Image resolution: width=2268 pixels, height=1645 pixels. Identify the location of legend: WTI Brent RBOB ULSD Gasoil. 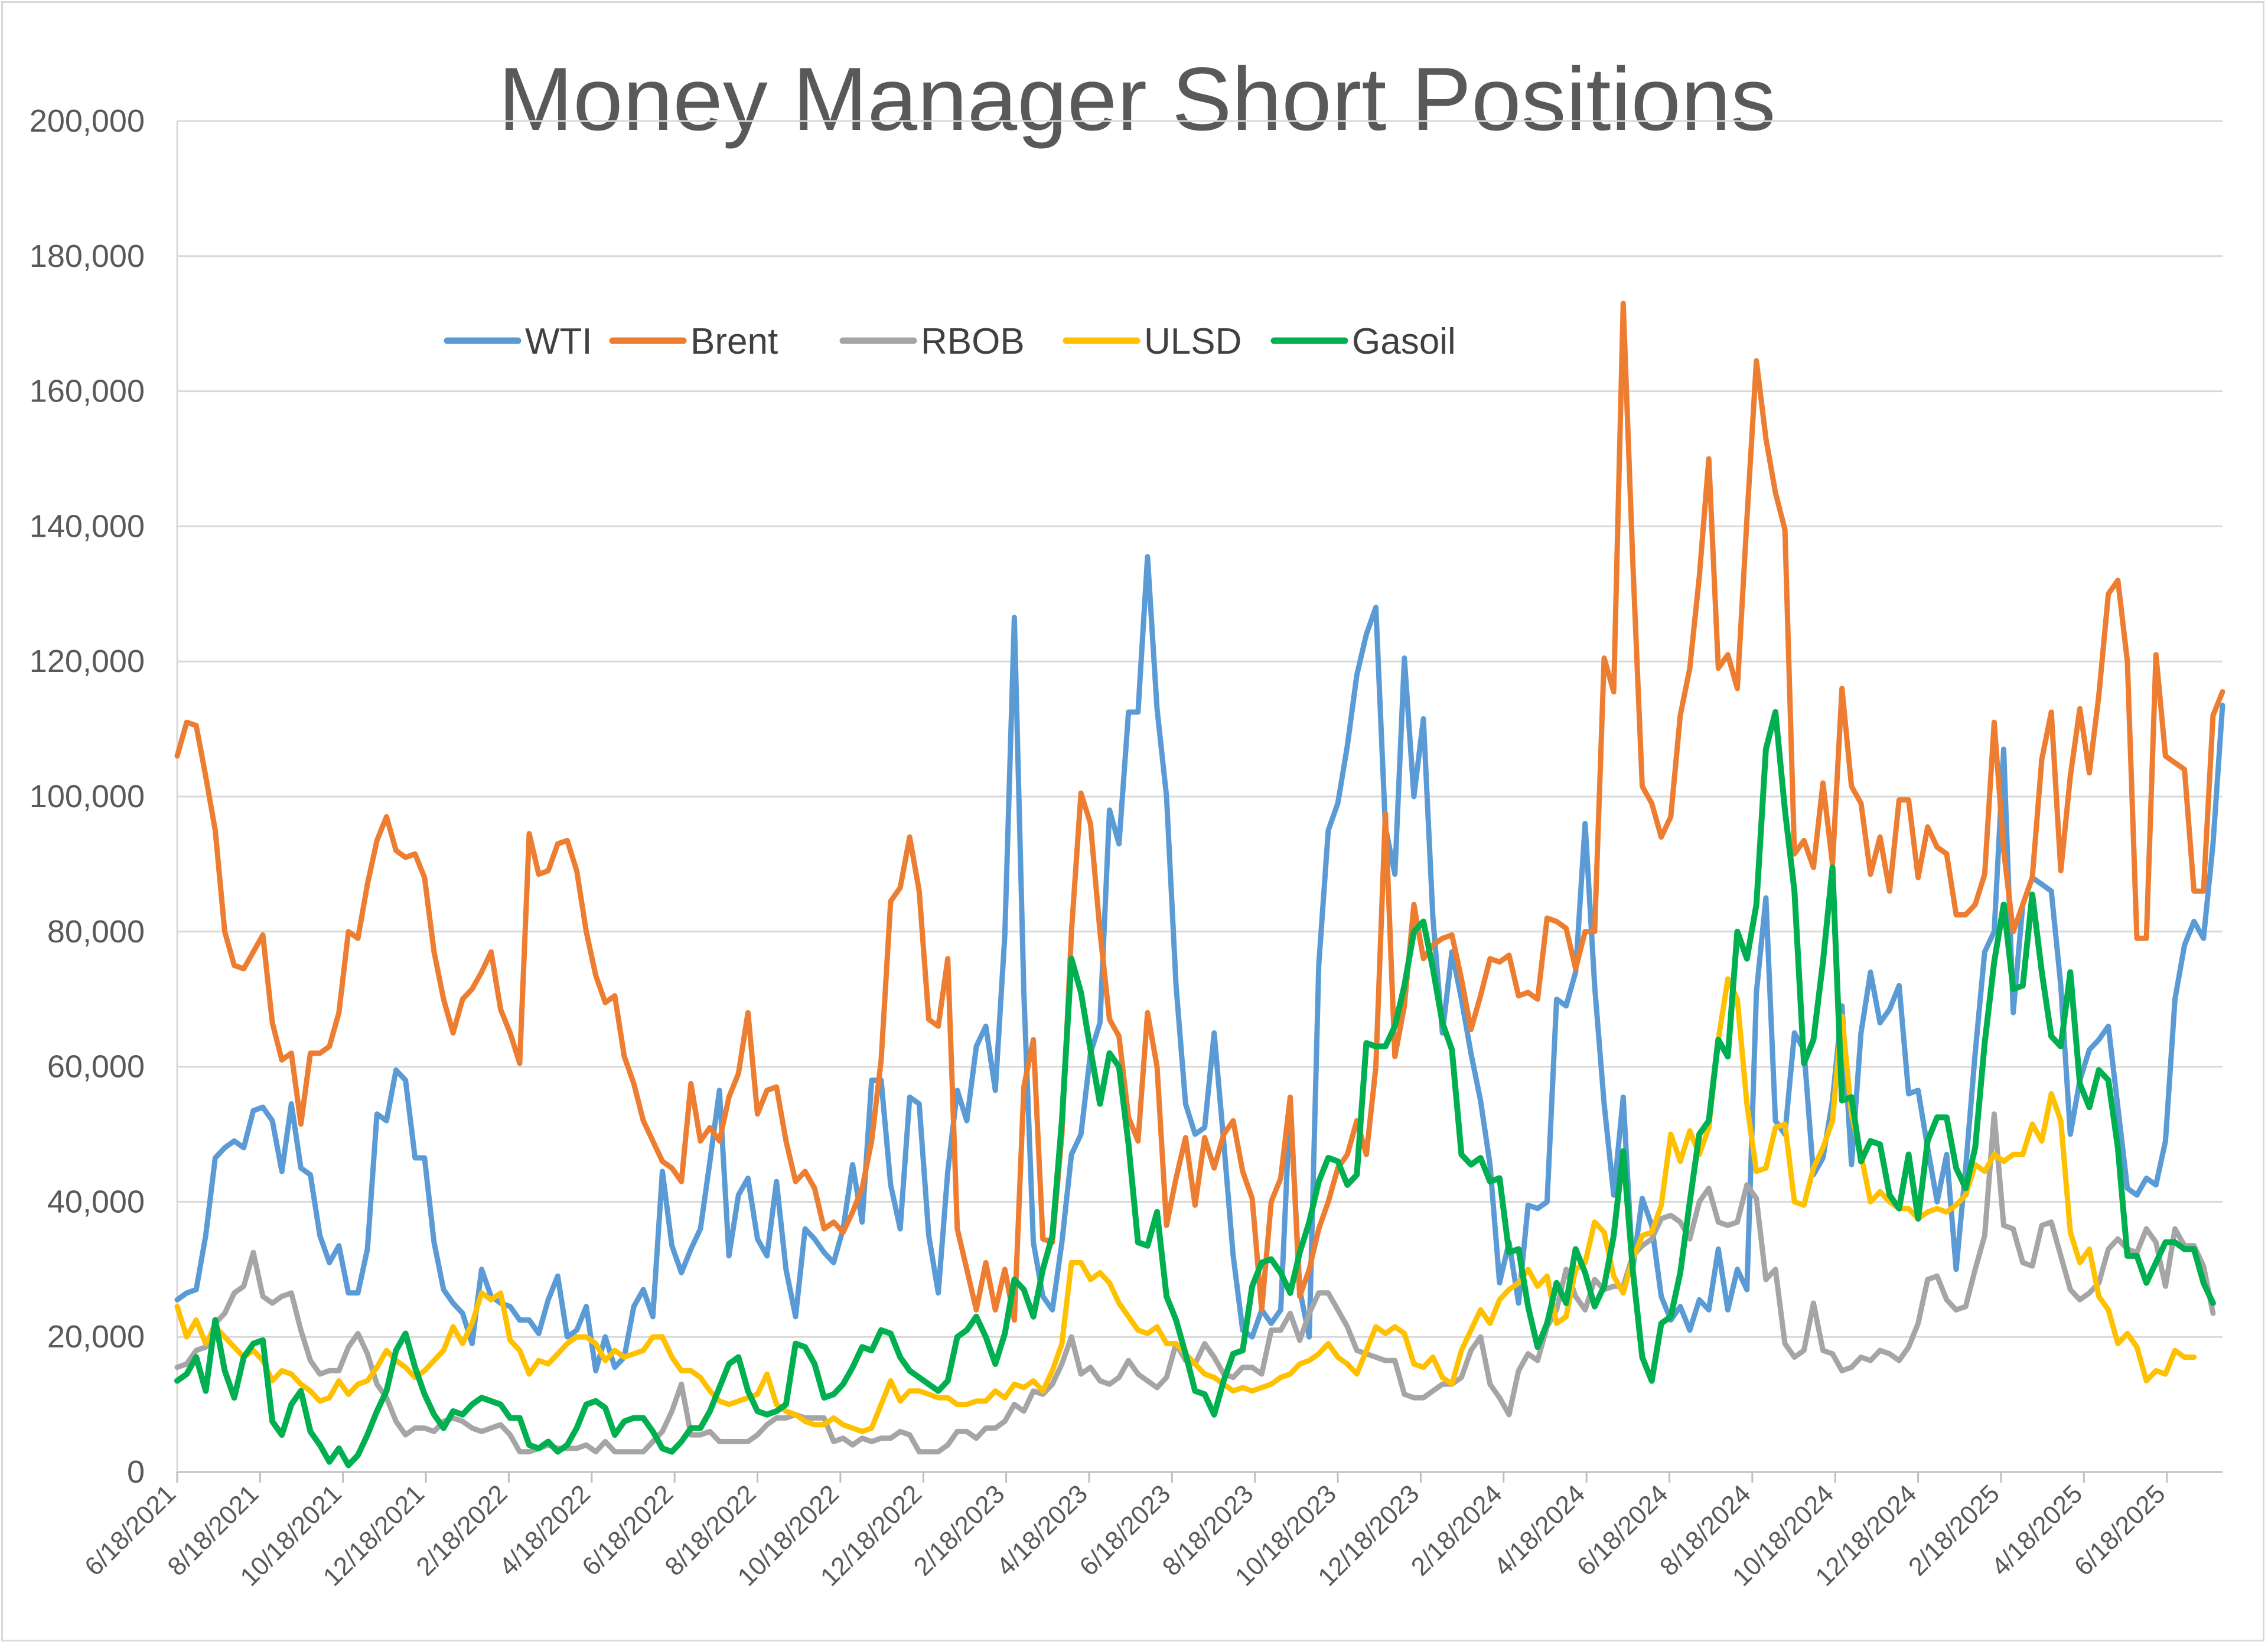
(950, 341).